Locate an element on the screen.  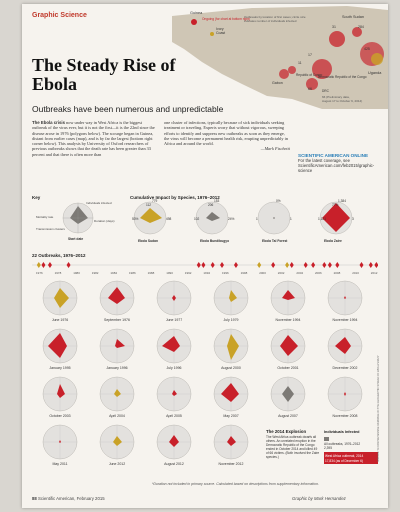
timeline-year: 1982 is located at coordinates (95, 273).